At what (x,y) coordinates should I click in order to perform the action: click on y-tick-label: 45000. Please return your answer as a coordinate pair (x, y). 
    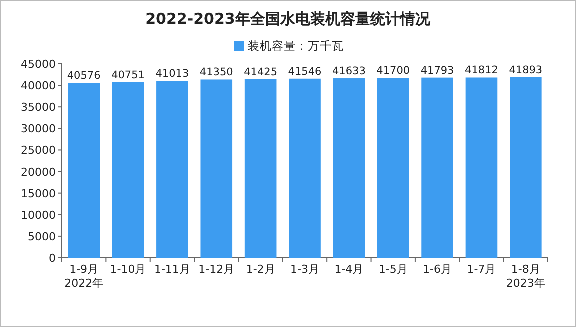
    Looking at the image, I should click on (38, 64).